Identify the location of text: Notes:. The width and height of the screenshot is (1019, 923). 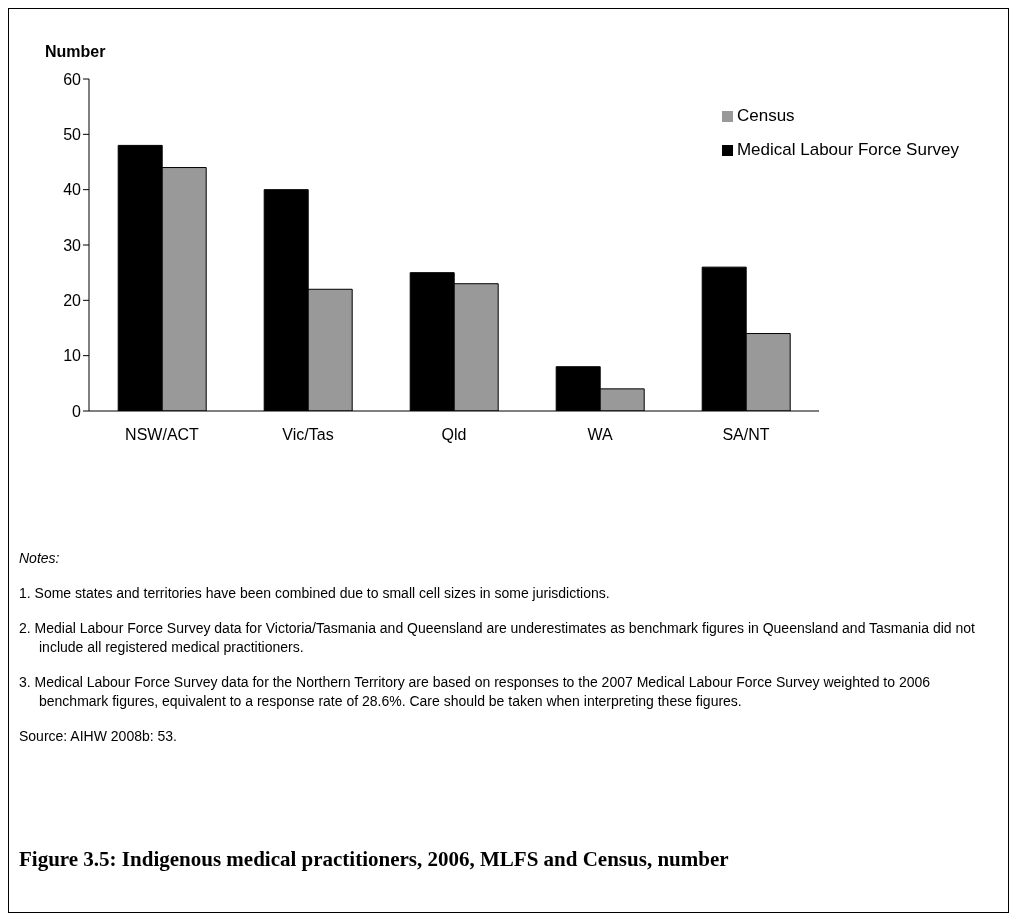
(40, 558).